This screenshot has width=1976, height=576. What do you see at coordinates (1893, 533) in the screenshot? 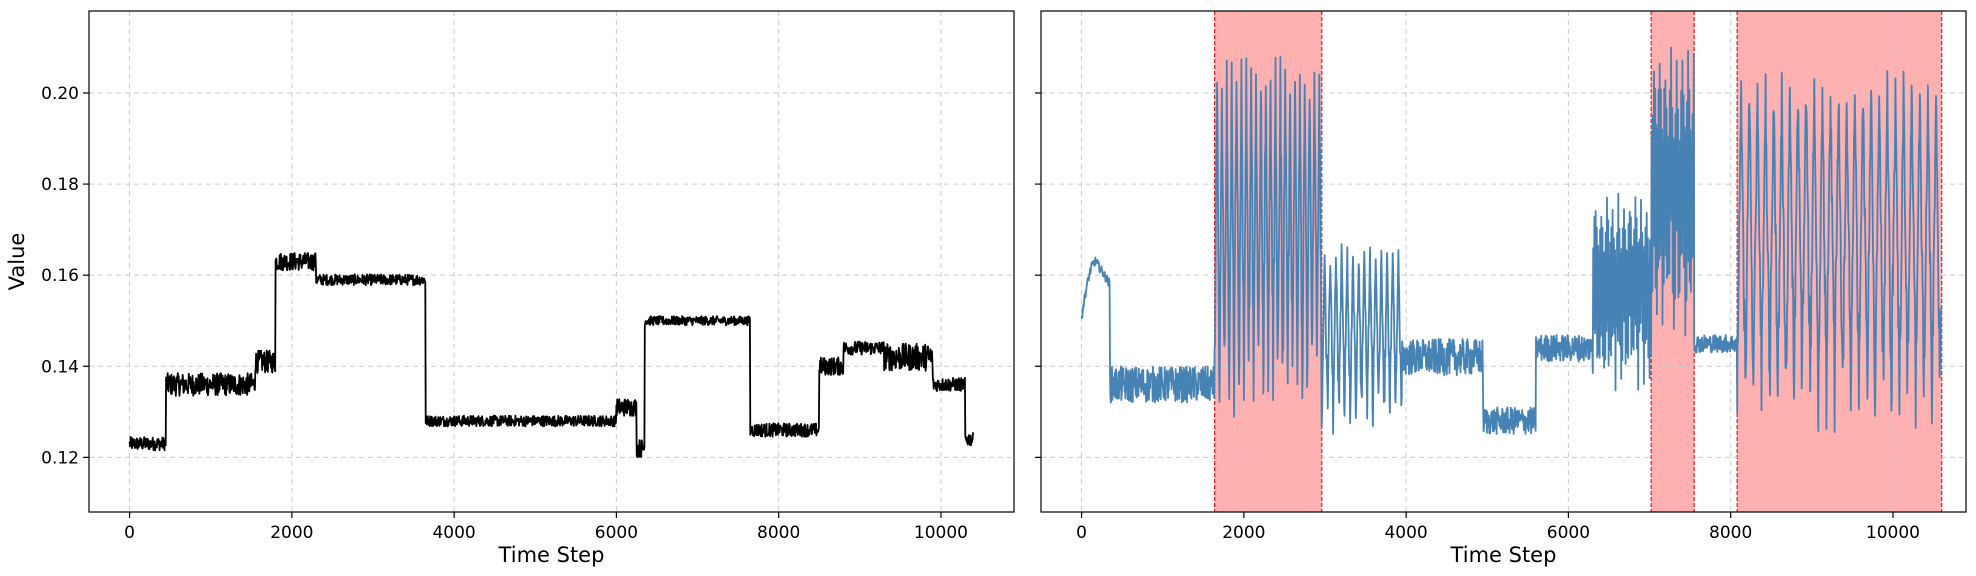
I see `right-x-tick-label: 10000` at bounding box center [1893, 533].